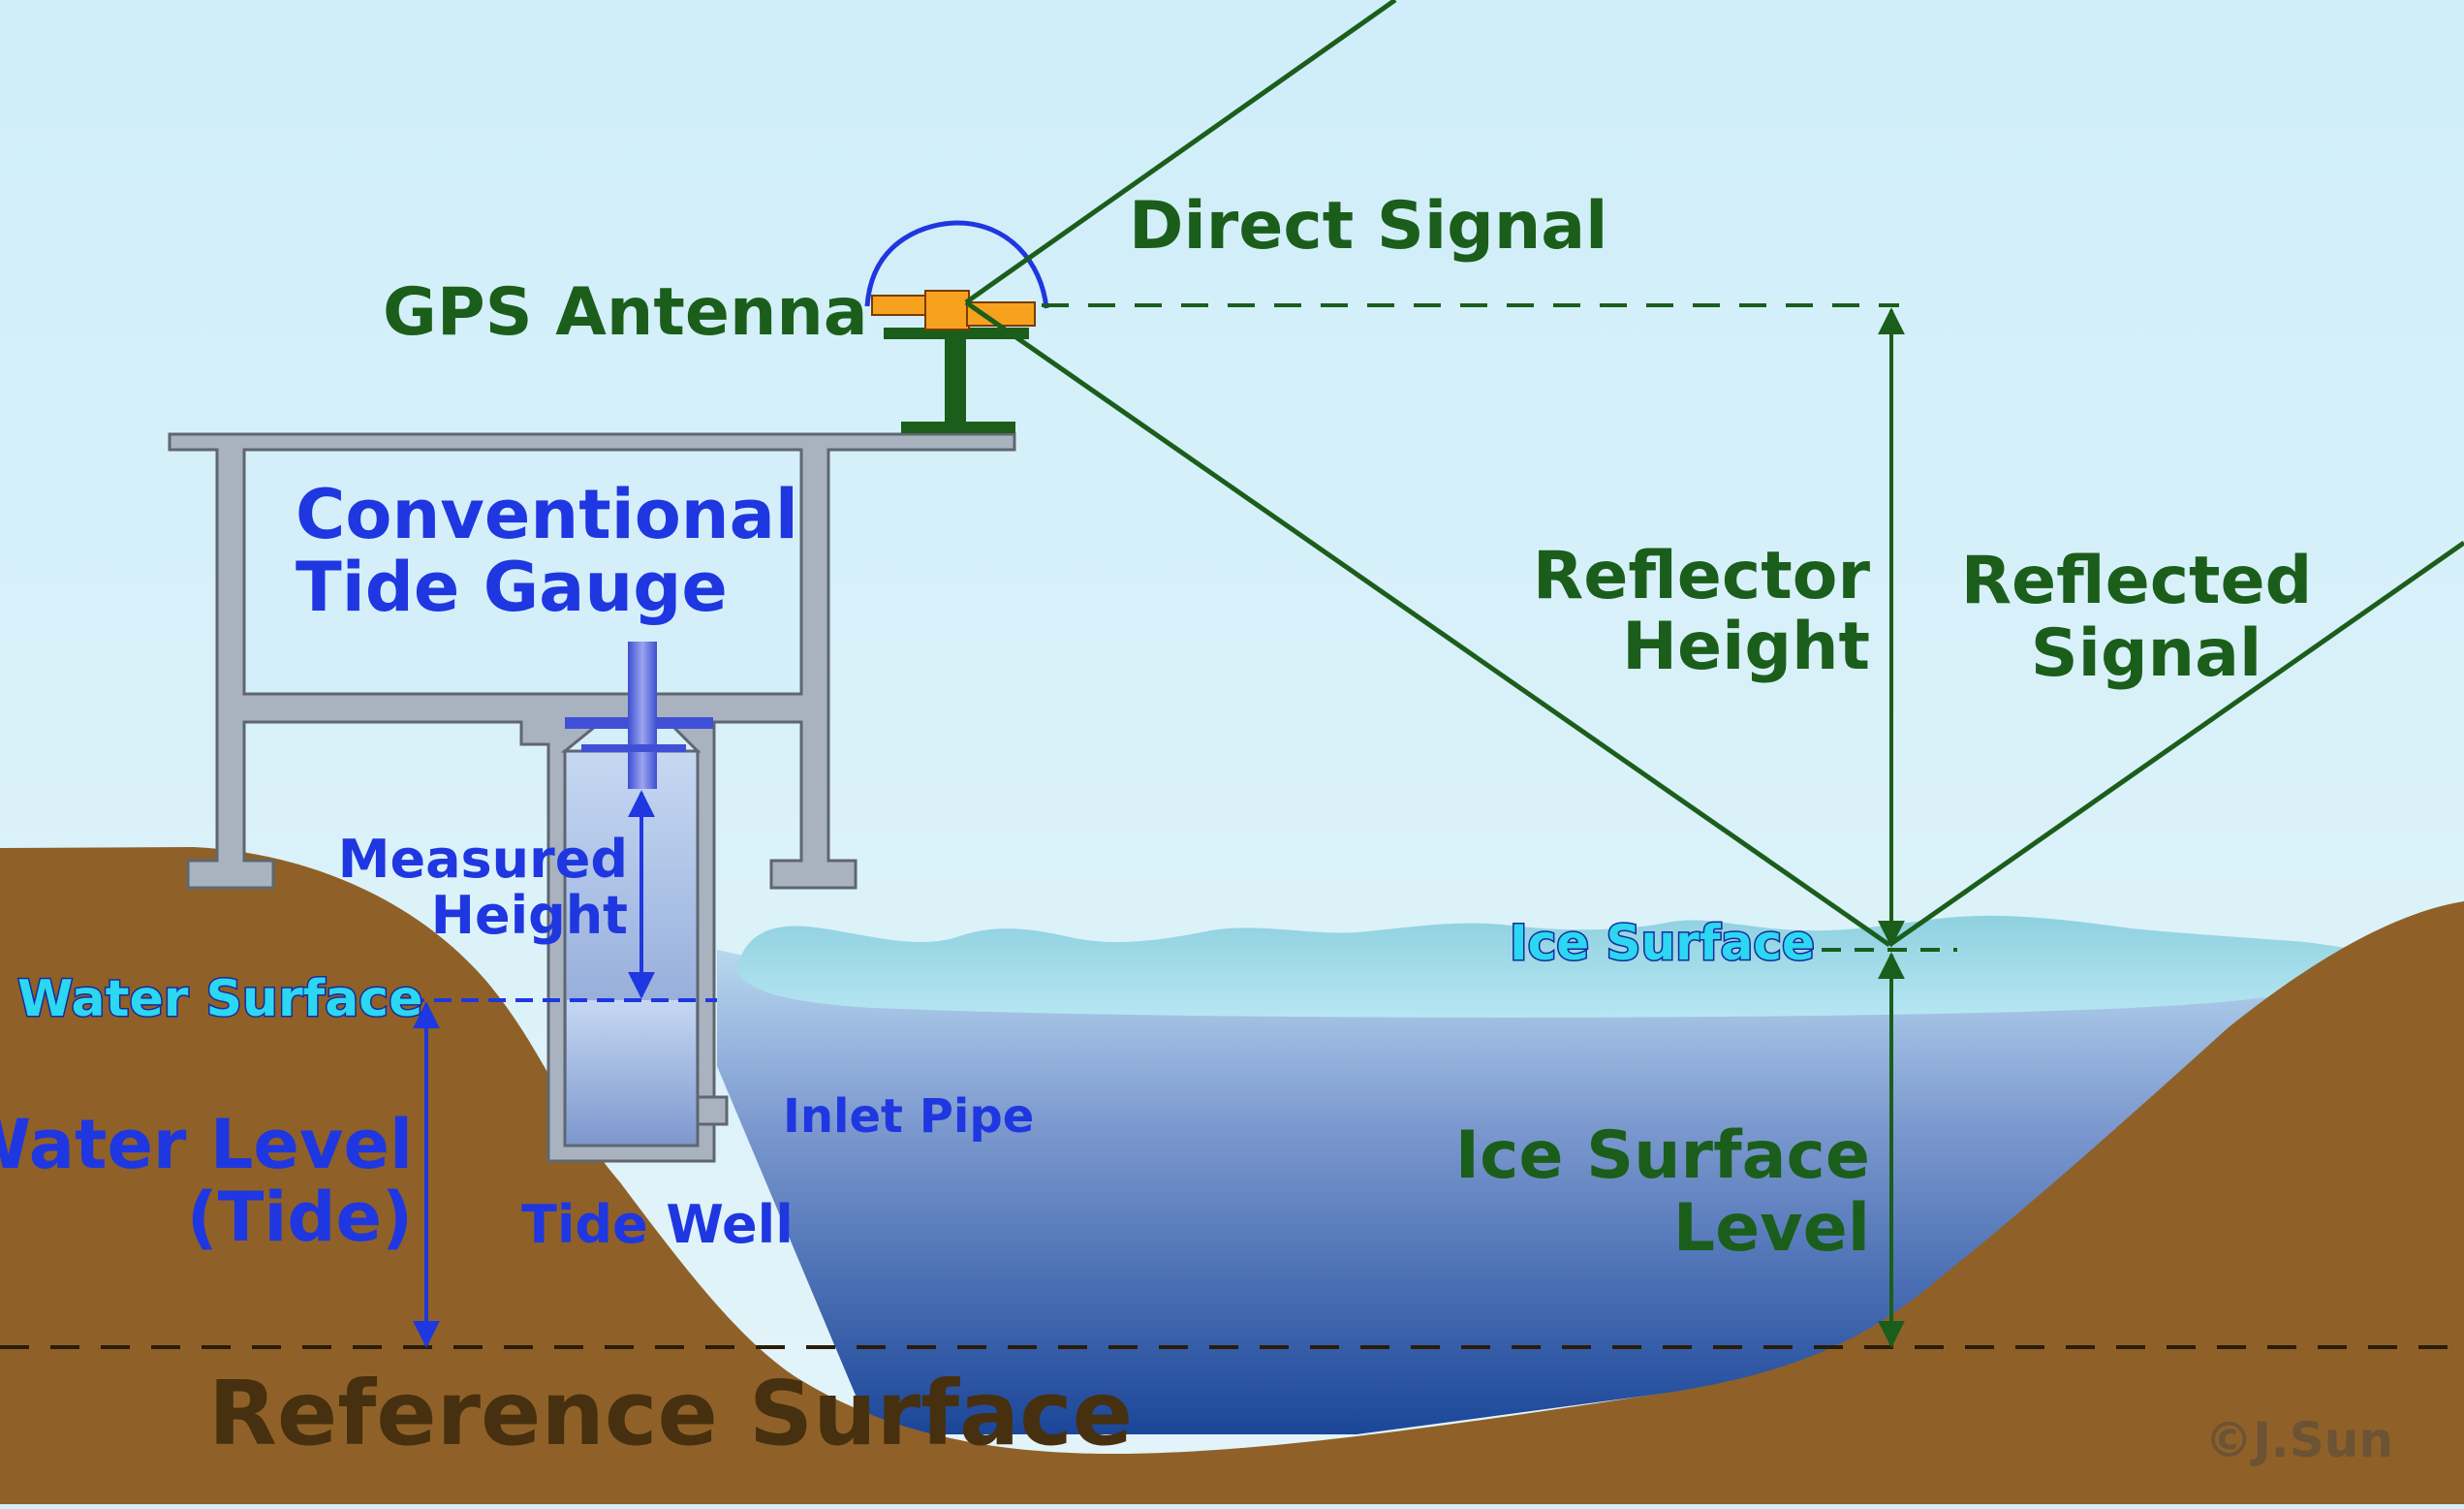 Image resolution: width=2464 pixels, height=1509 pixels. I want to click on reflector-height-label-2: Height, so click(1746, 647).